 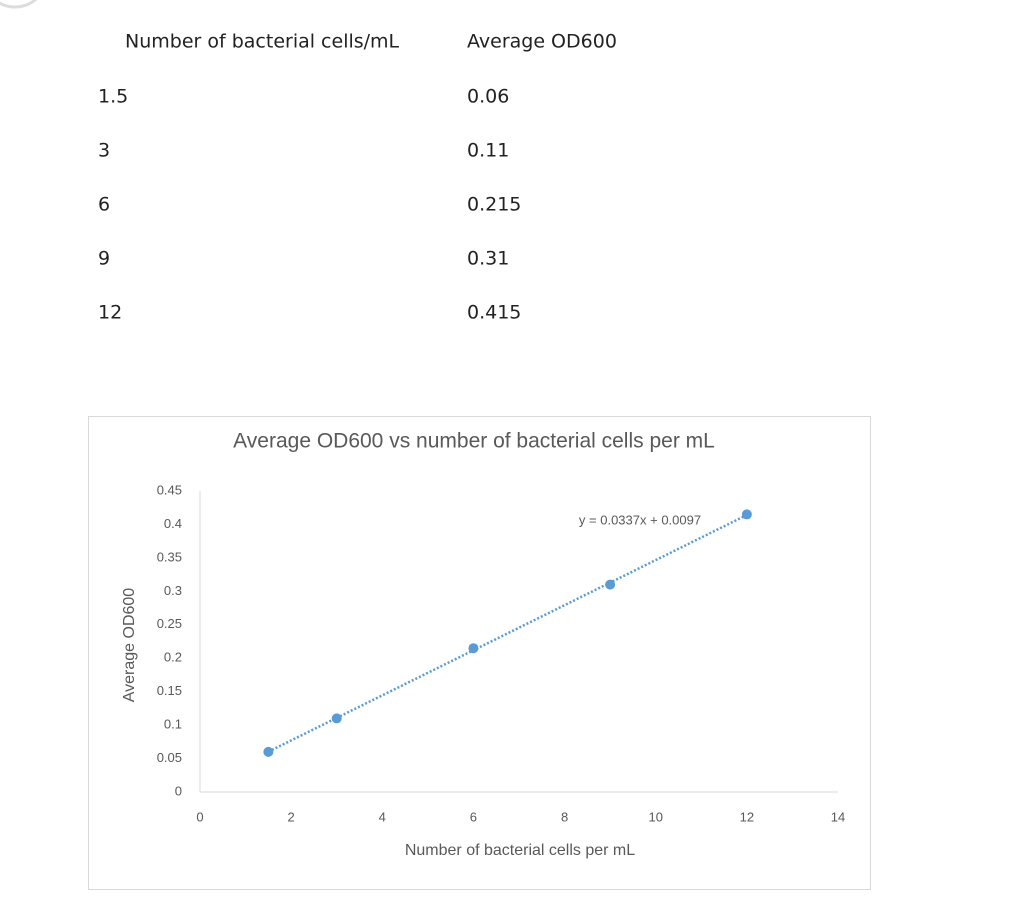 I want to click on table-cell: 0.31, so click(x=488, y=259).